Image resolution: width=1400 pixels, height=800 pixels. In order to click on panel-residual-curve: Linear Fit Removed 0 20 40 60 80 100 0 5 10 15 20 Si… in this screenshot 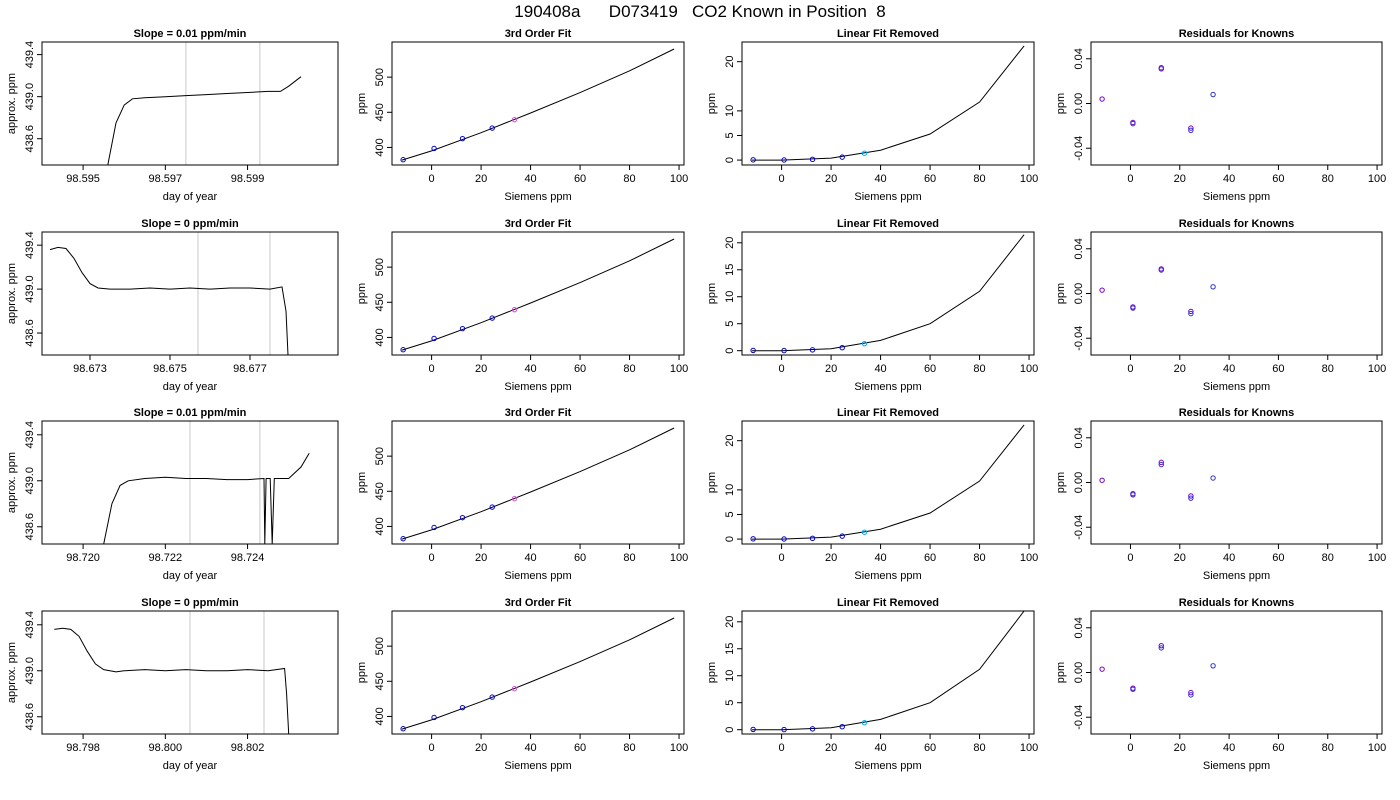, I will do `click(872, 305)`.